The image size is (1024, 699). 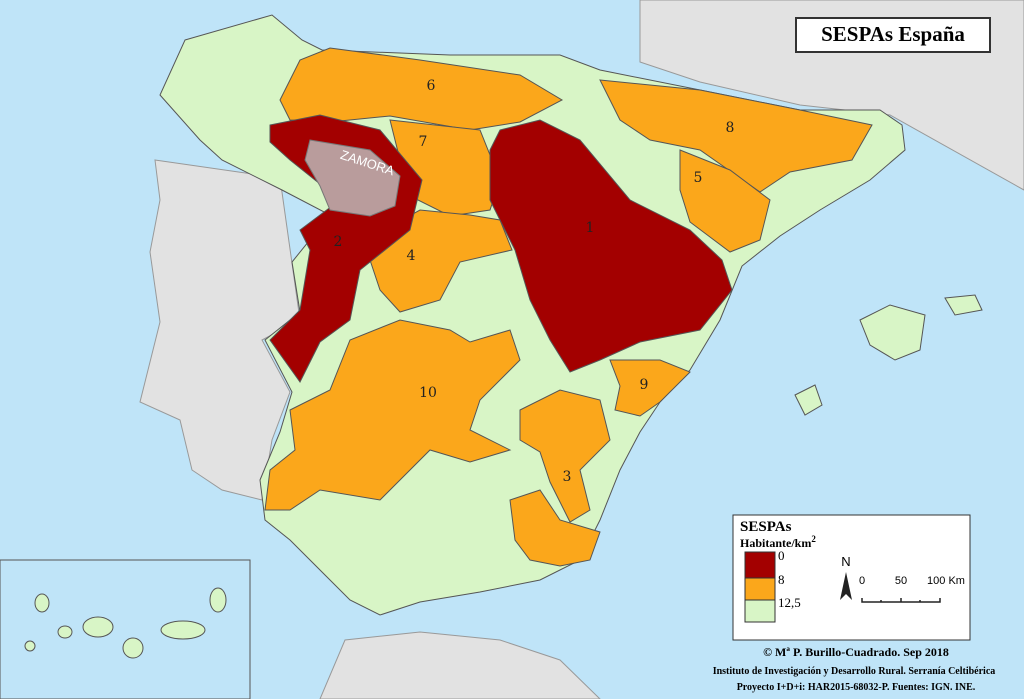 I want to click on region-label: 10, so click(x=428, y=393).